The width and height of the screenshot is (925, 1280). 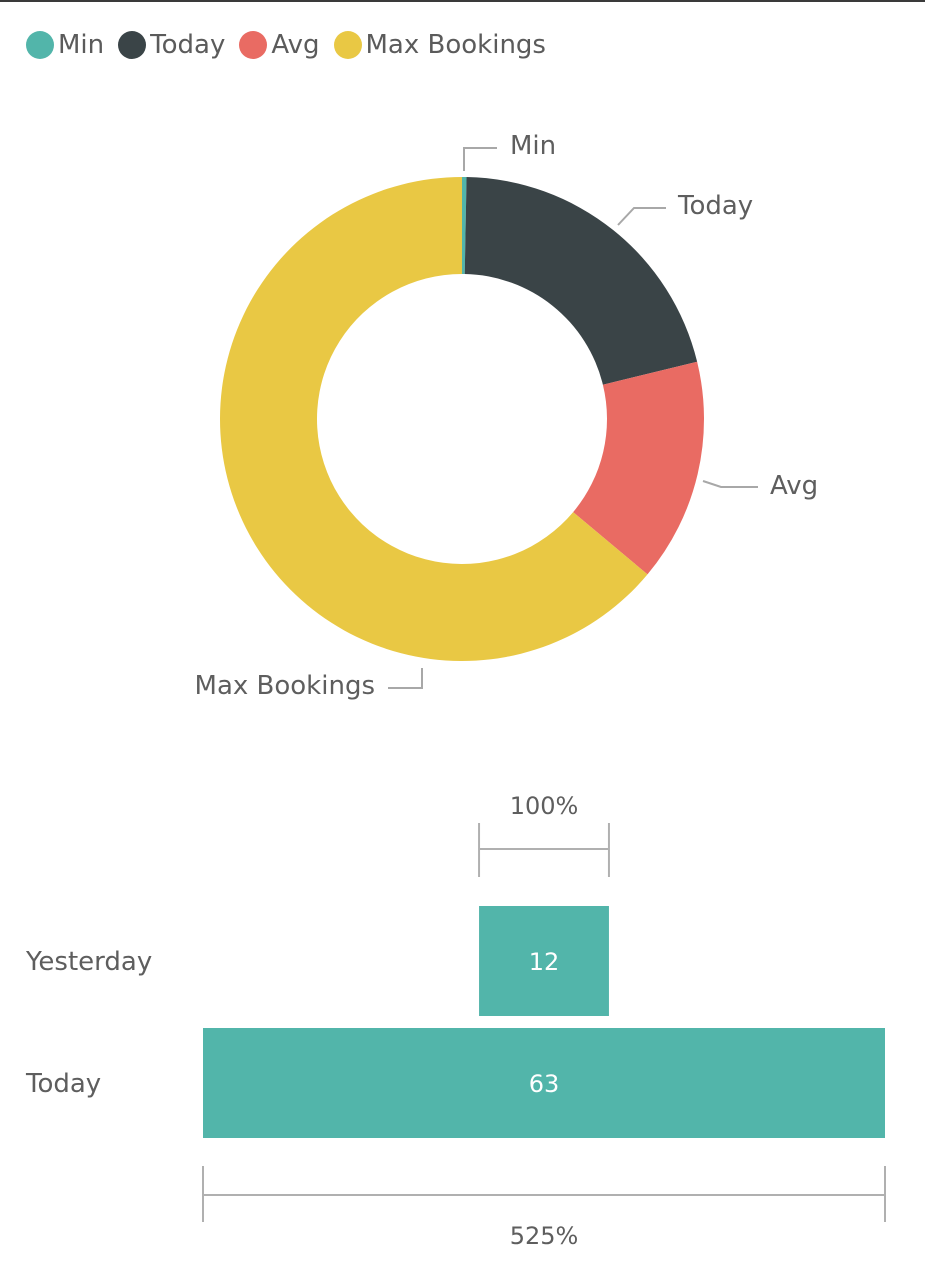 I want to click on chart-legend: Min Today Avg Max Bookings, so click(x=293, y=45).